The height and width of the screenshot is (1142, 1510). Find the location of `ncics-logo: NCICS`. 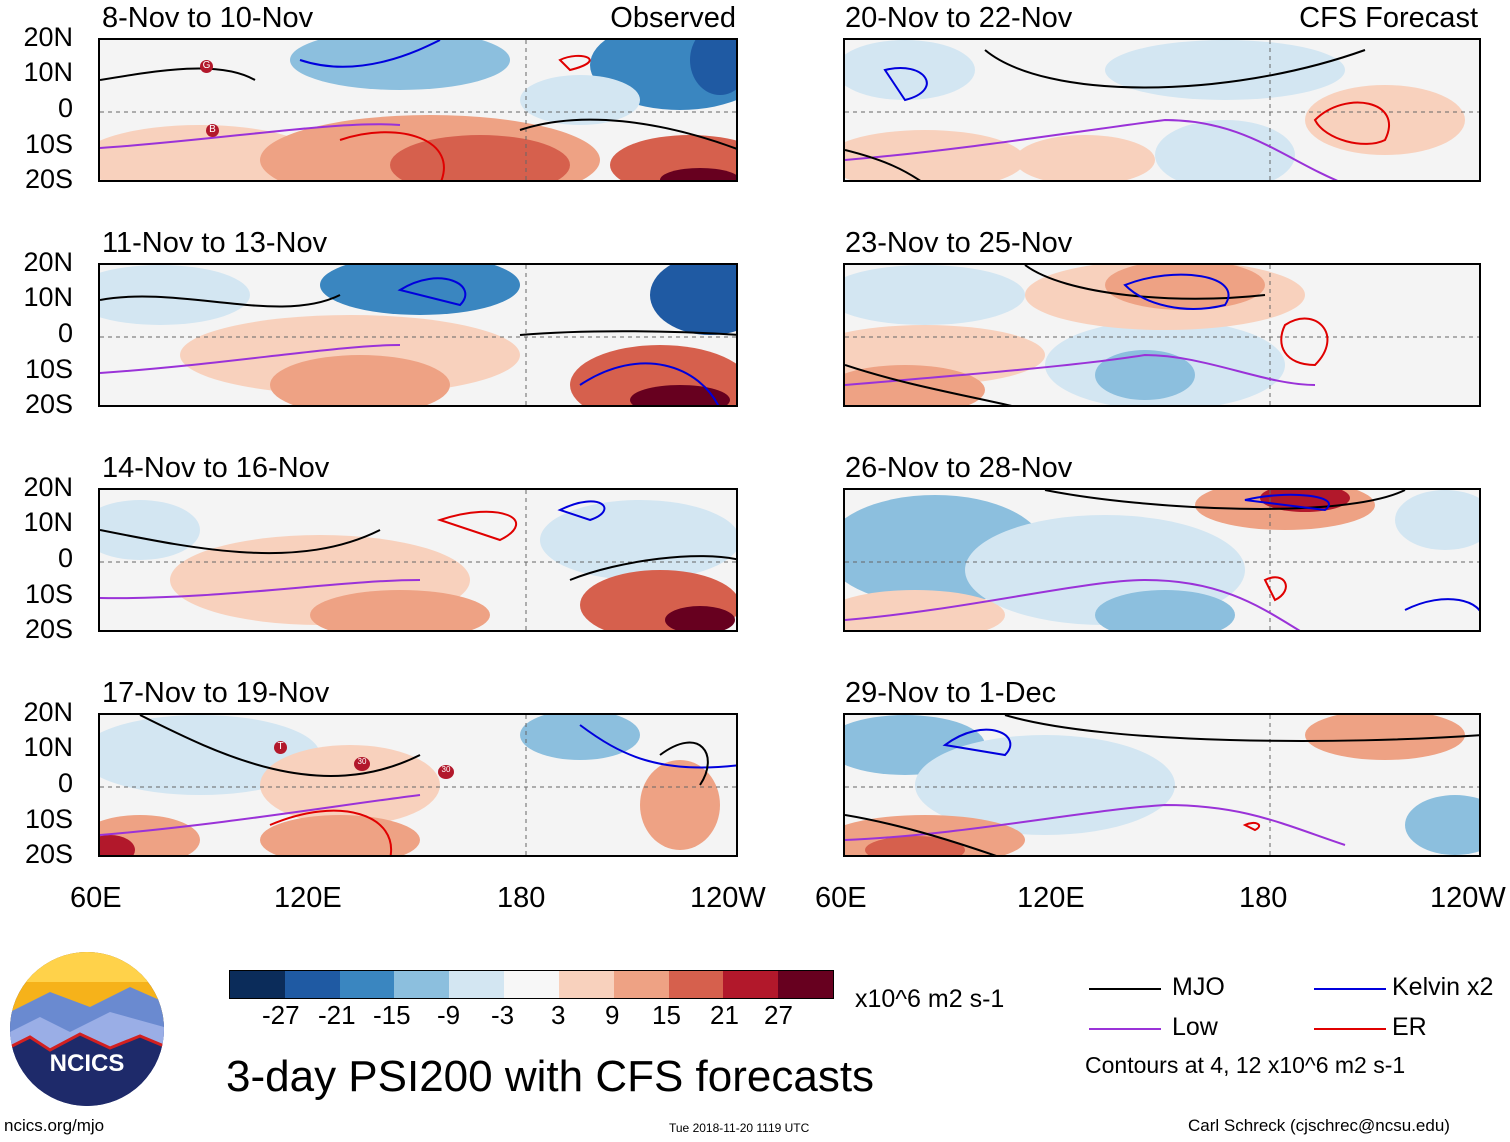

ncics-logo: NCICS is located at coordinates (87, 1029).